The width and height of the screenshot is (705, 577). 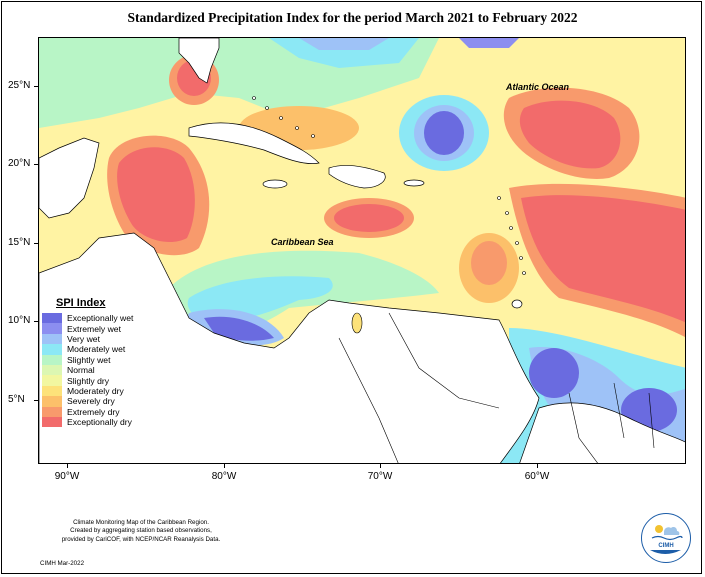 I want to click on legend-item-label: Normal, so click(x=81, y=370).